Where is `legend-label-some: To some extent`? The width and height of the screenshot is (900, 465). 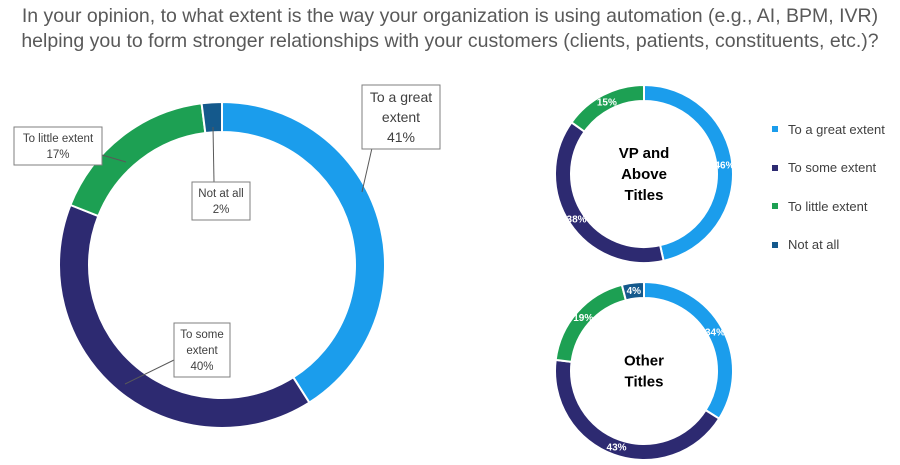 legend-label-some: To some extent is located at coordinates (832, 167).